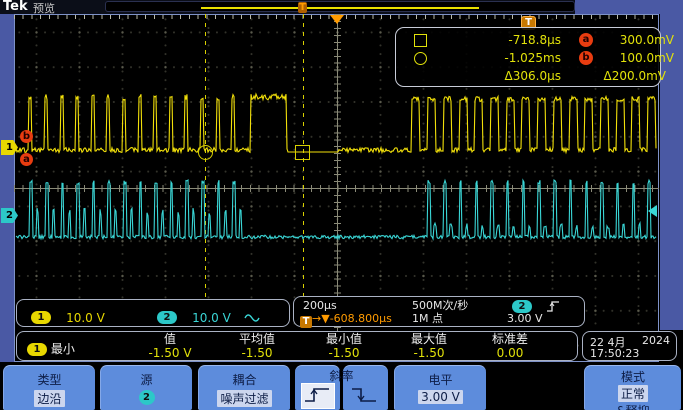 The image size is (683, 410). I want to click on timebase-scale: 200µs, so click(320, 305).